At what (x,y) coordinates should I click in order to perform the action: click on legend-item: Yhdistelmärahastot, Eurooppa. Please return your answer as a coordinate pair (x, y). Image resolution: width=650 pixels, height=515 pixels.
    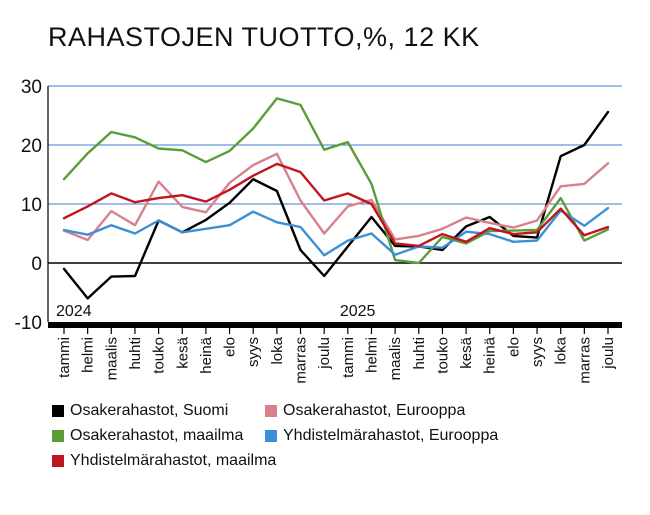
    Looking at the image, I should click on (381, 436).